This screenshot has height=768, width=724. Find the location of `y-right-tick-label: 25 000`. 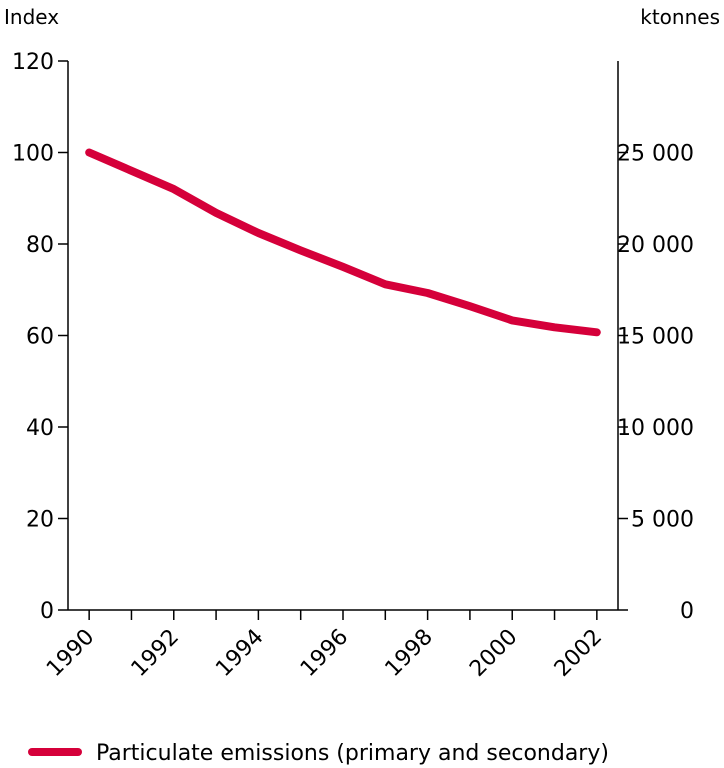

y-right-tick-label: 25 000 is located at coordinates (655, 154).